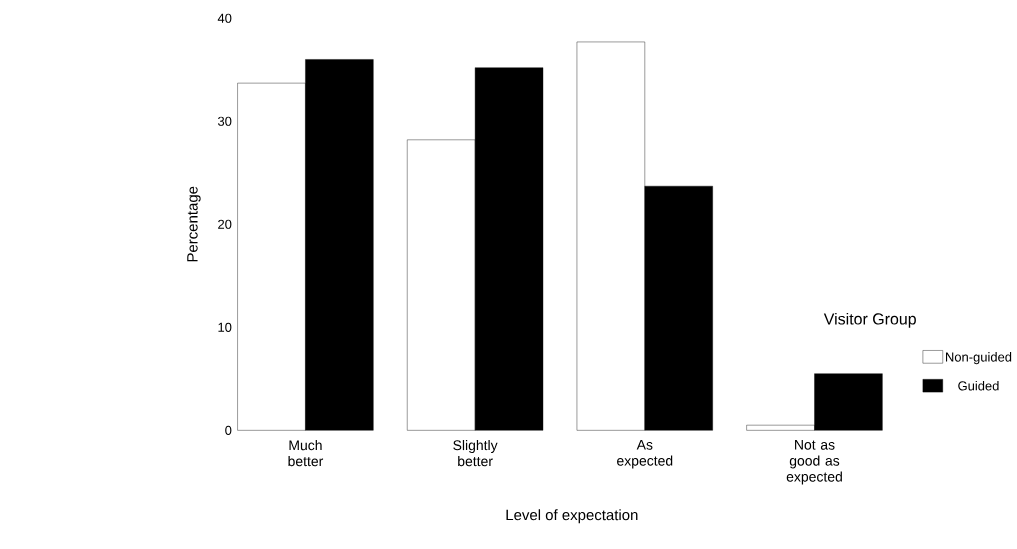 This screenshot has height=549, width=1017. I want to click on legend-label: Guided, so click(978, 386).